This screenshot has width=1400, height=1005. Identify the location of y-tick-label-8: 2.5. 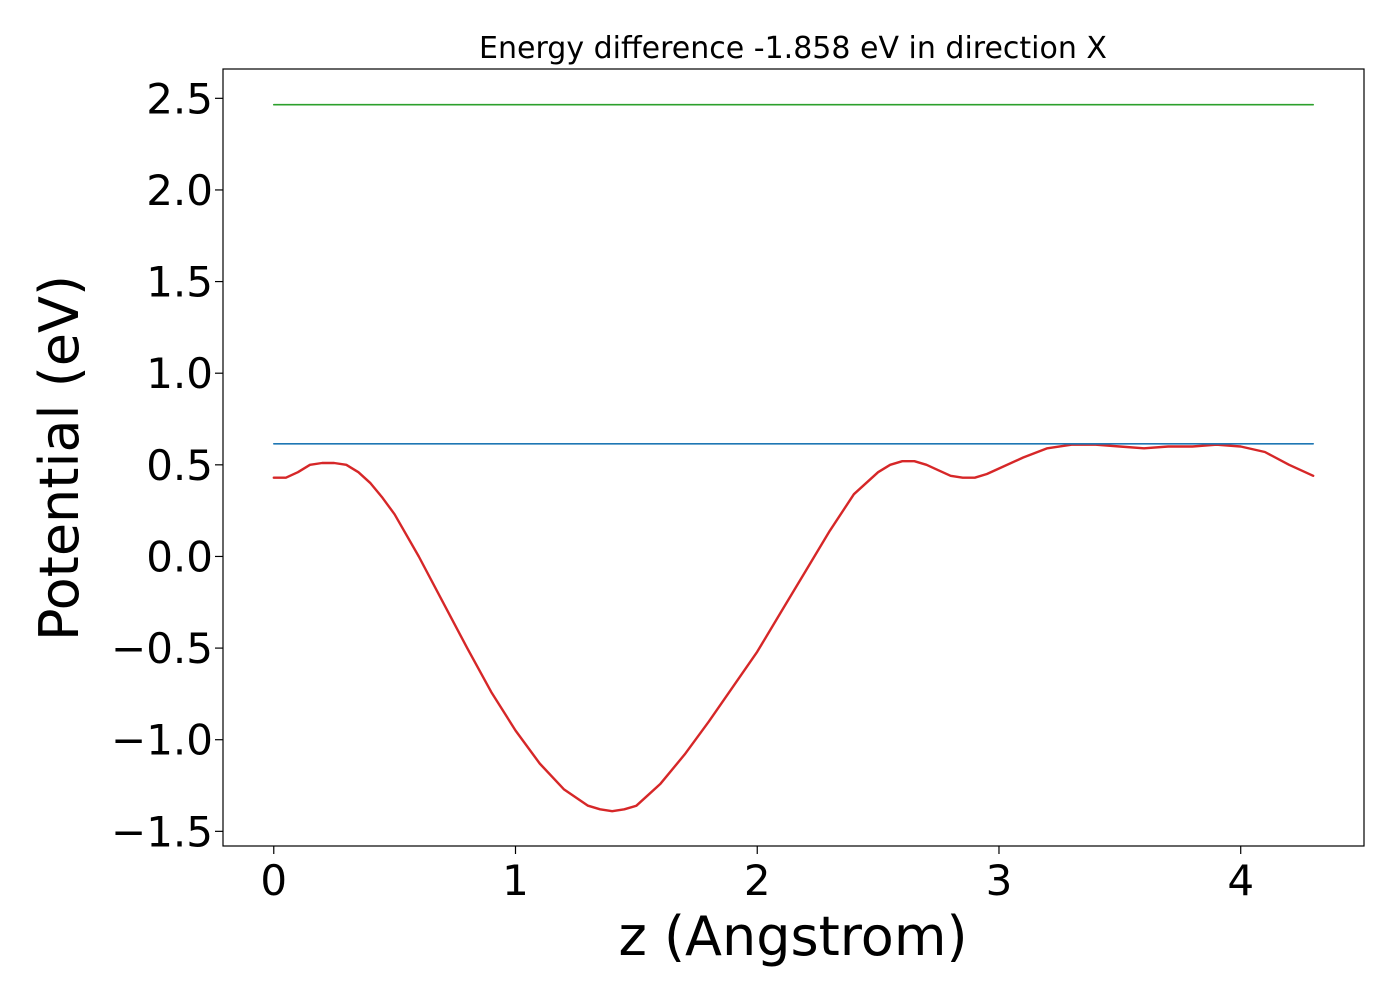
(179, 98).